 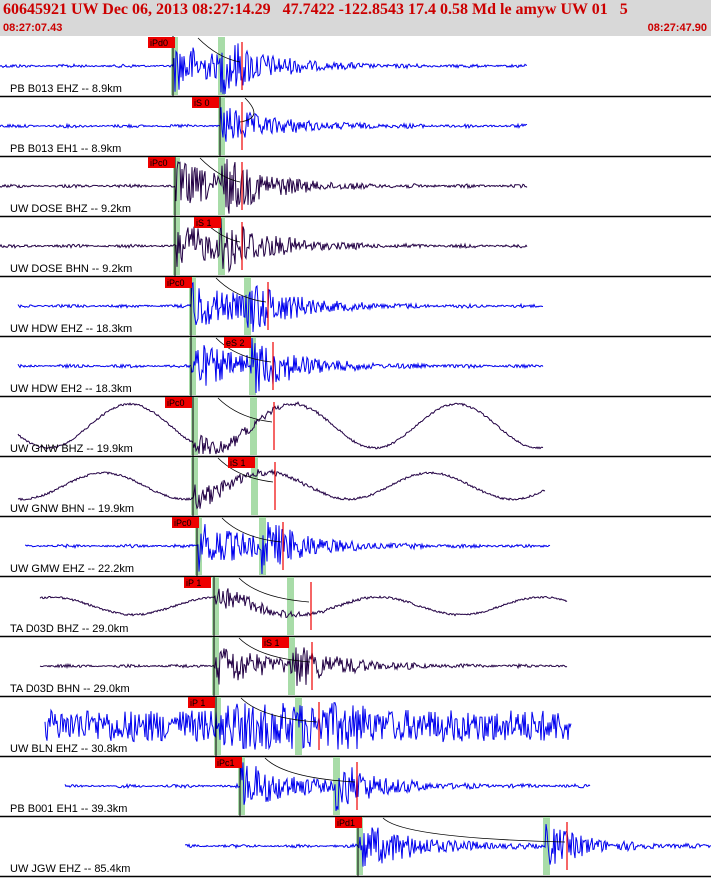 What do you see at coordinates (70, 209) in the screenshot?
I see `station-label: UW DOSE BHZ -- 9.2km` at bounding box center [70, 209].